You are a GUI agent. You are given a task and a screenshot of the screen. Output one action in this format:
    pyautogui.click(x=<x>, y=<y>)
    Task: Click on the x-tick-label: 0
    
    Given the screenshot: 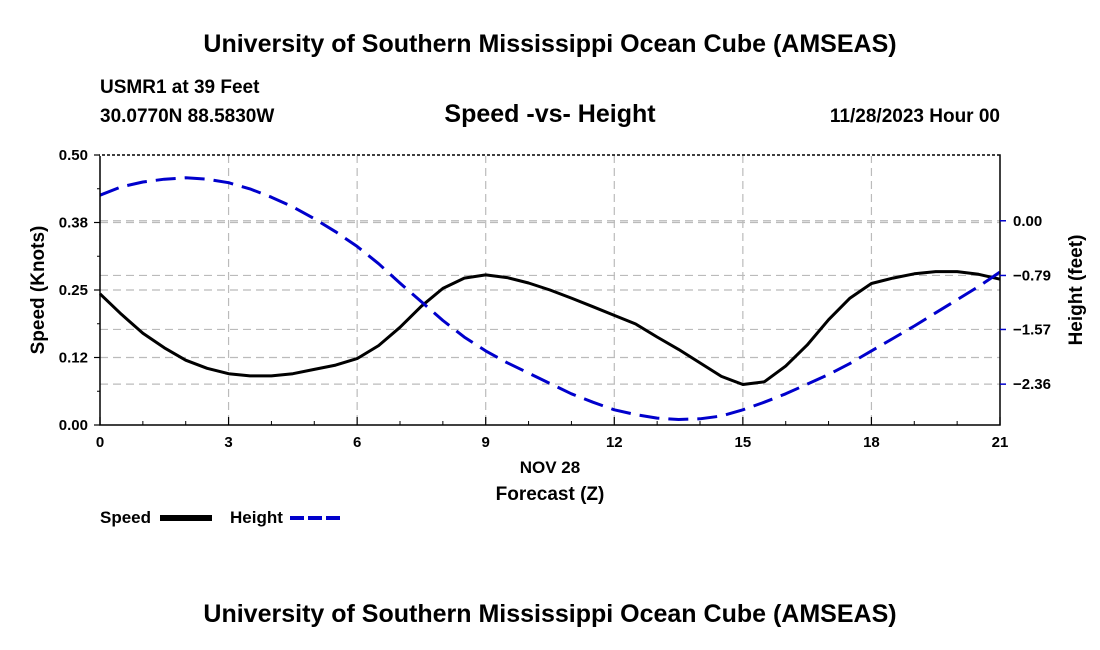 What is the action you would take?
    pyautogui.click(x=100, y=442)
    